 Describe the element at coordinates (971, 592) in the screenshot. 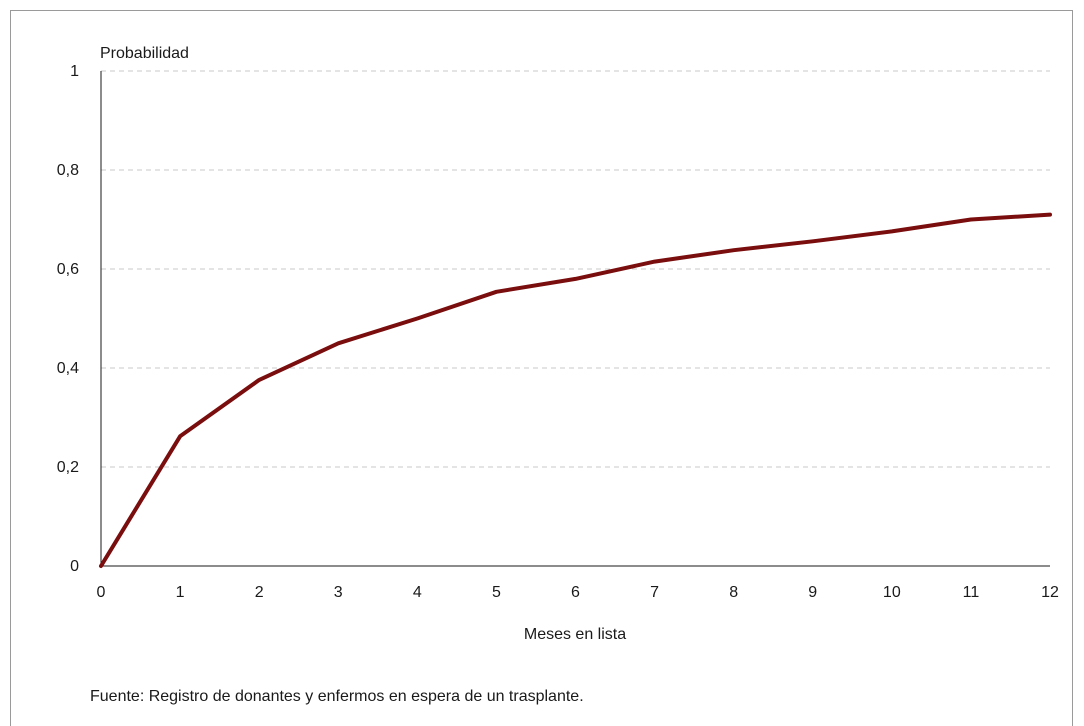

I see `x-tick-label: 11` at that location.